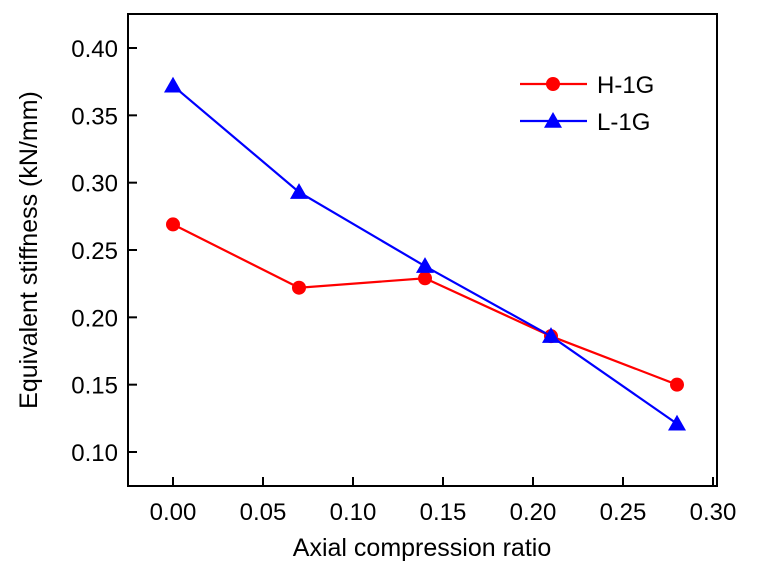  What do you see at coordinates (173, 512) in the screenshot?
I see `x-tick-label: 0.00` at bounding box center [173, 512].